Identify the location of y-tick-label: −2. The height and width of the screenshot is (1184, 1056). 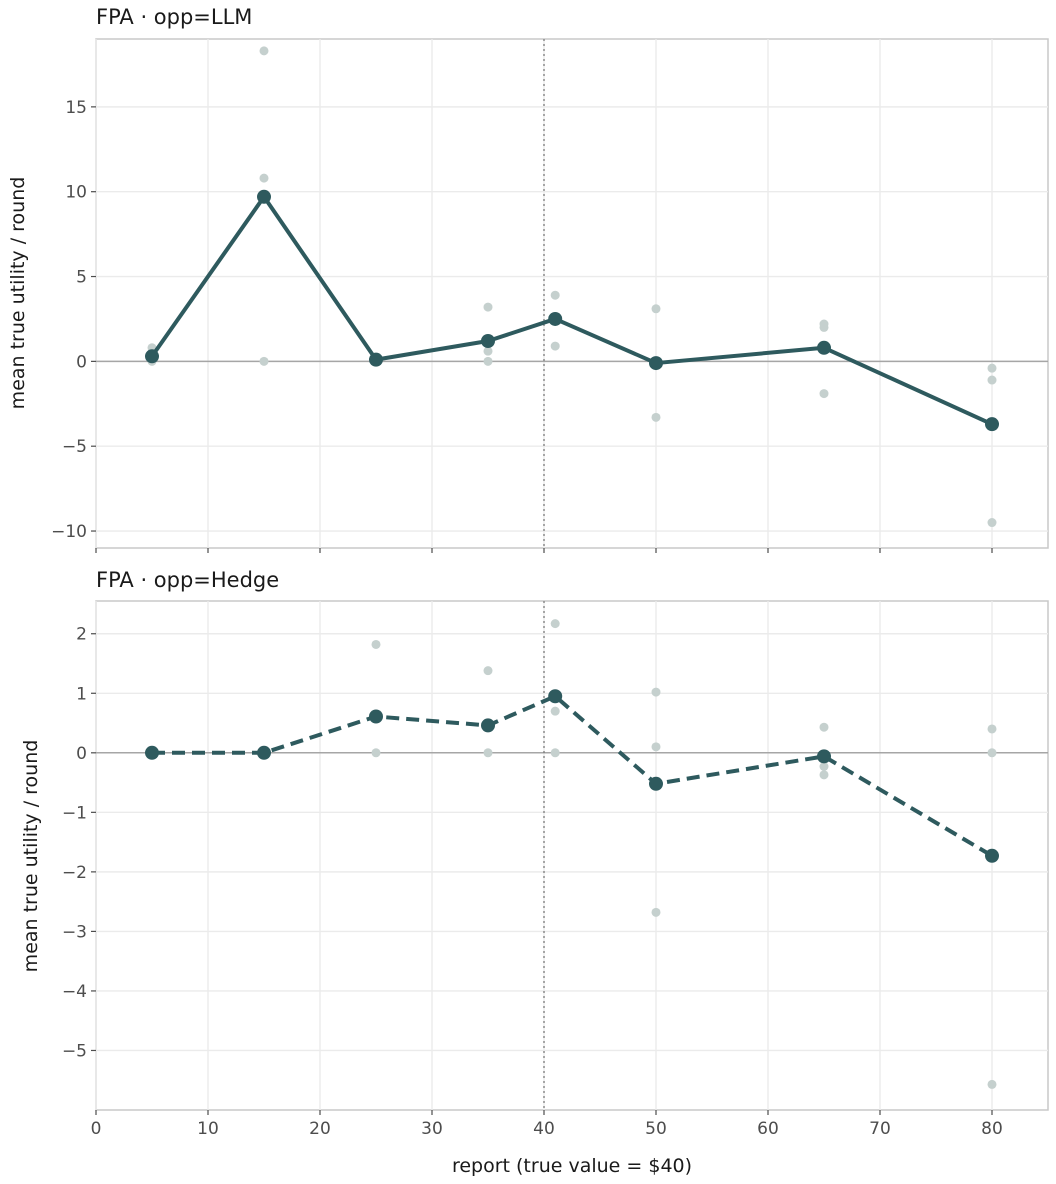
(74, 873).